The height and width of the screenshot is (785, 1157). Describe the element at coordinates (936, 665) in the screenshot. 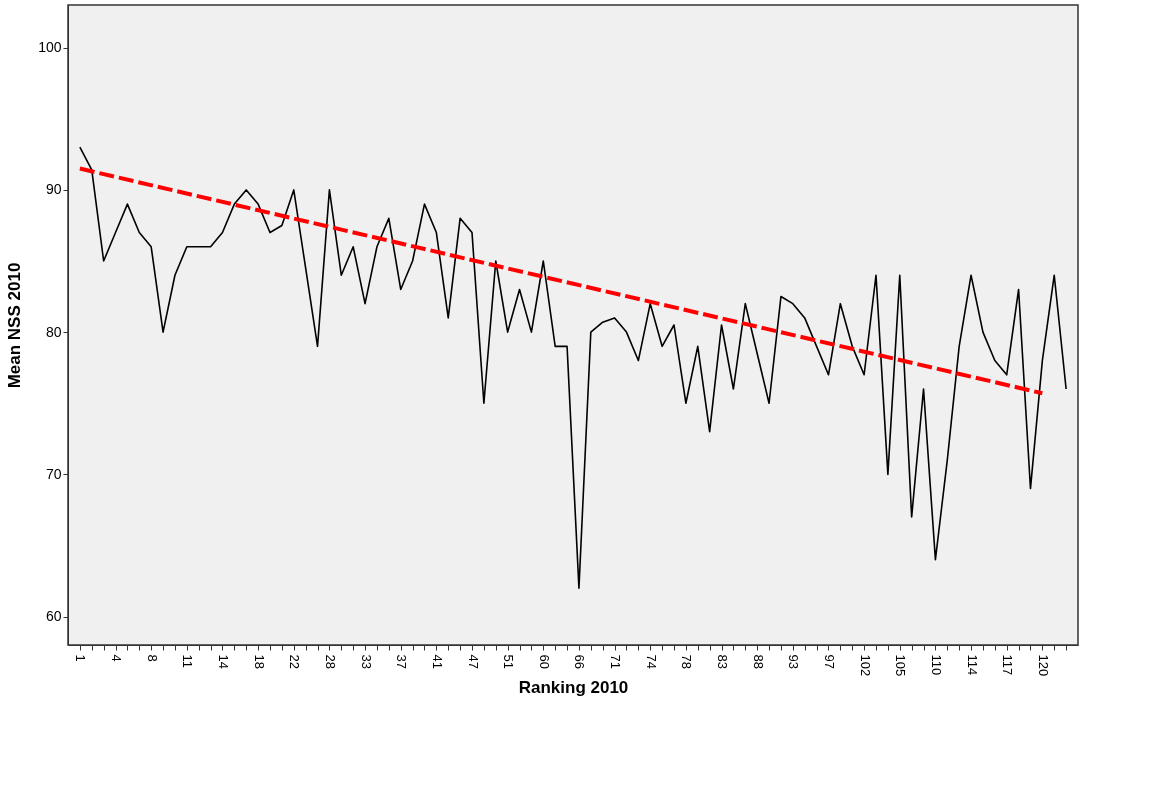

I see `x-tick-label: 110` at that location.